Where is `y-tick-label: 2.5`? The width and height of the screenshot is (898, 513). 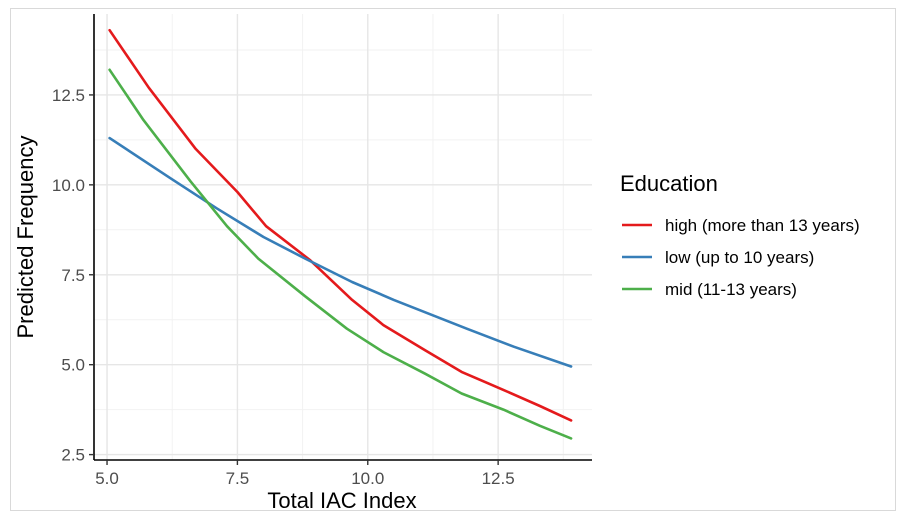 y-tick-label: 2.5 is located at coordinates (73, 455).